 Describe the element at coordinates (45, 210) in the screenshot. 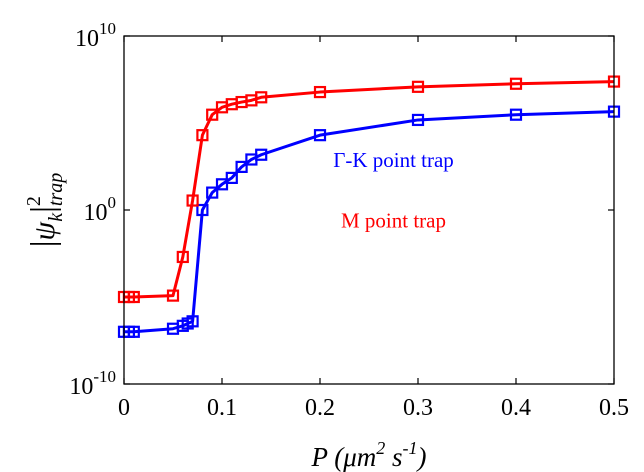

I see `y-axis-label: |ψk|2trap` at that location.